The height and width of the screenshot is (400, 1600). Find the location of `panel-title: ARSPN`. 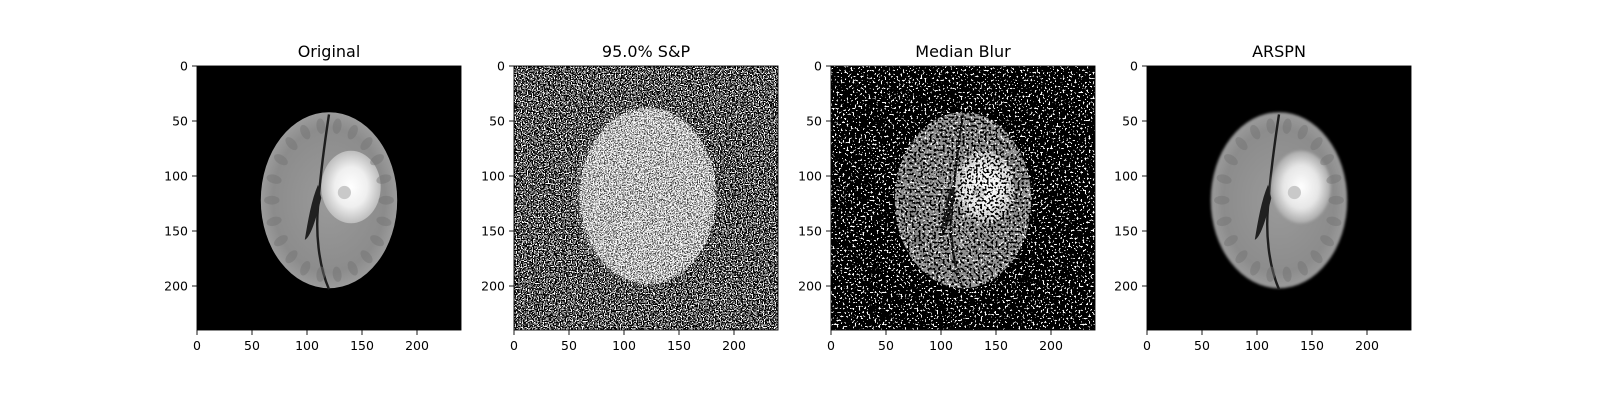

panel-title: ARSPN is located at coordinates (1279, 51).